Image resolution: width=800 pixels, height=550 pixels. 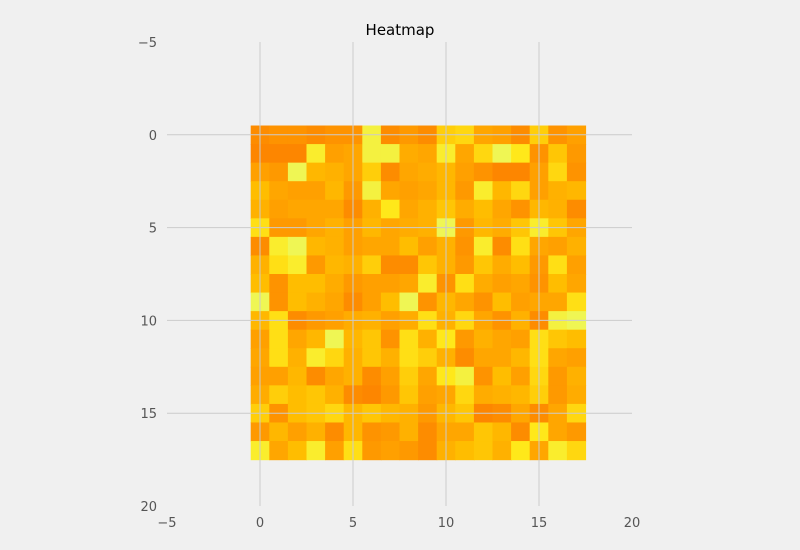 What do you see at coordinates (147, 275) in the screenshot?
I see `y-axis-ticks: −5 0 5 10 15 20` at bounding box center [147, 275].